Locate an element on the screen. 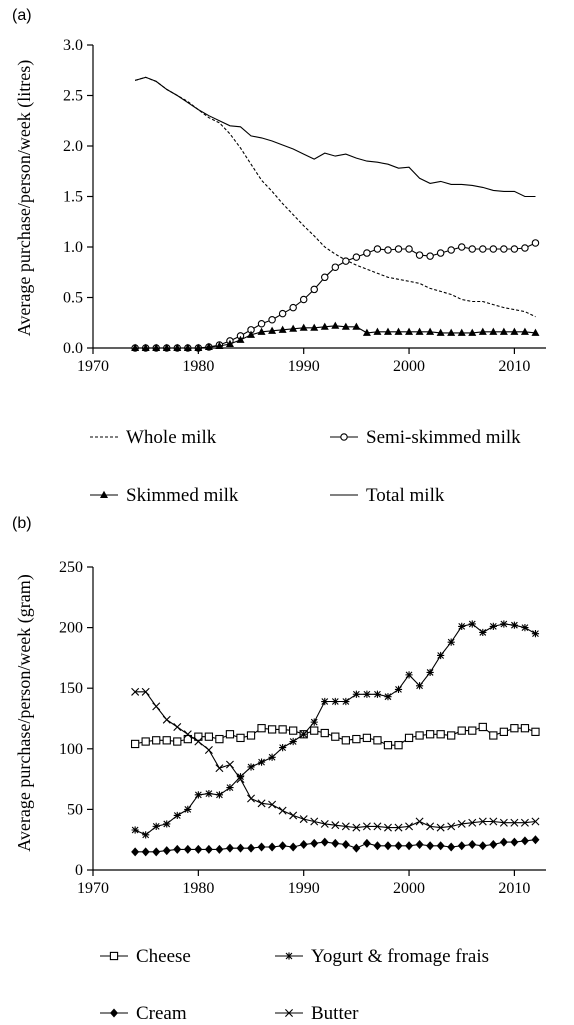 This screenshot has height=1025, width=574. panel-b-y-tick-label: 50 is located at coordinates (75, 809).